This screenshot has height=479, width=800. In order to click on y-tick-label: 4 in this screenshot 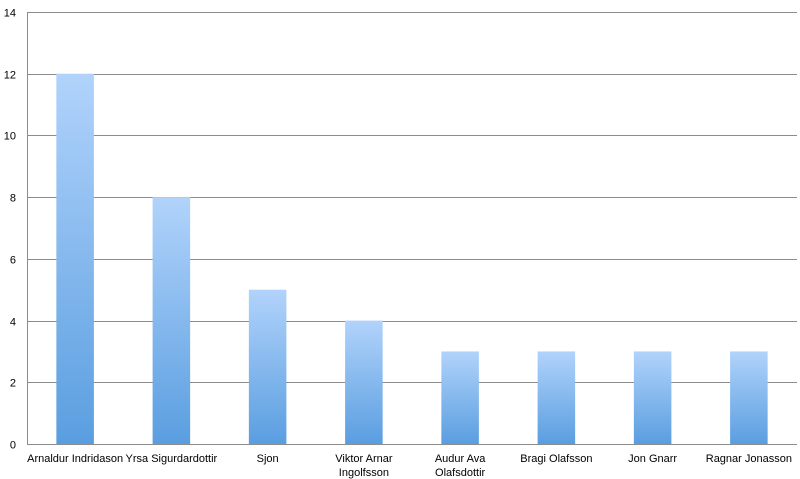, I will do `click(13, 323)`.